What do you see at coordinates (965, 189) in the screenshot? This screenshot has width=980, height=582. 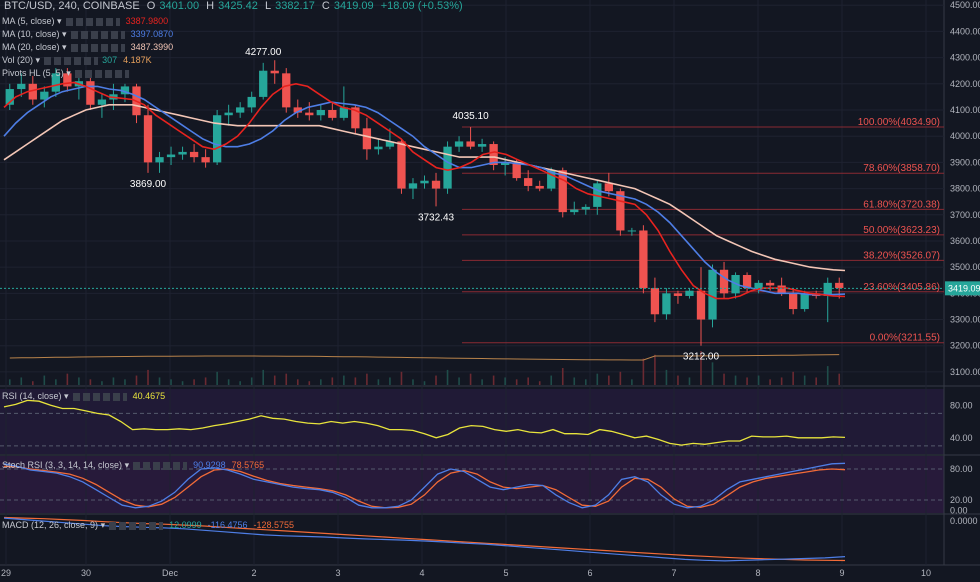 I see `y-tick-label: 3800.00` at bounding box center [965, 189].